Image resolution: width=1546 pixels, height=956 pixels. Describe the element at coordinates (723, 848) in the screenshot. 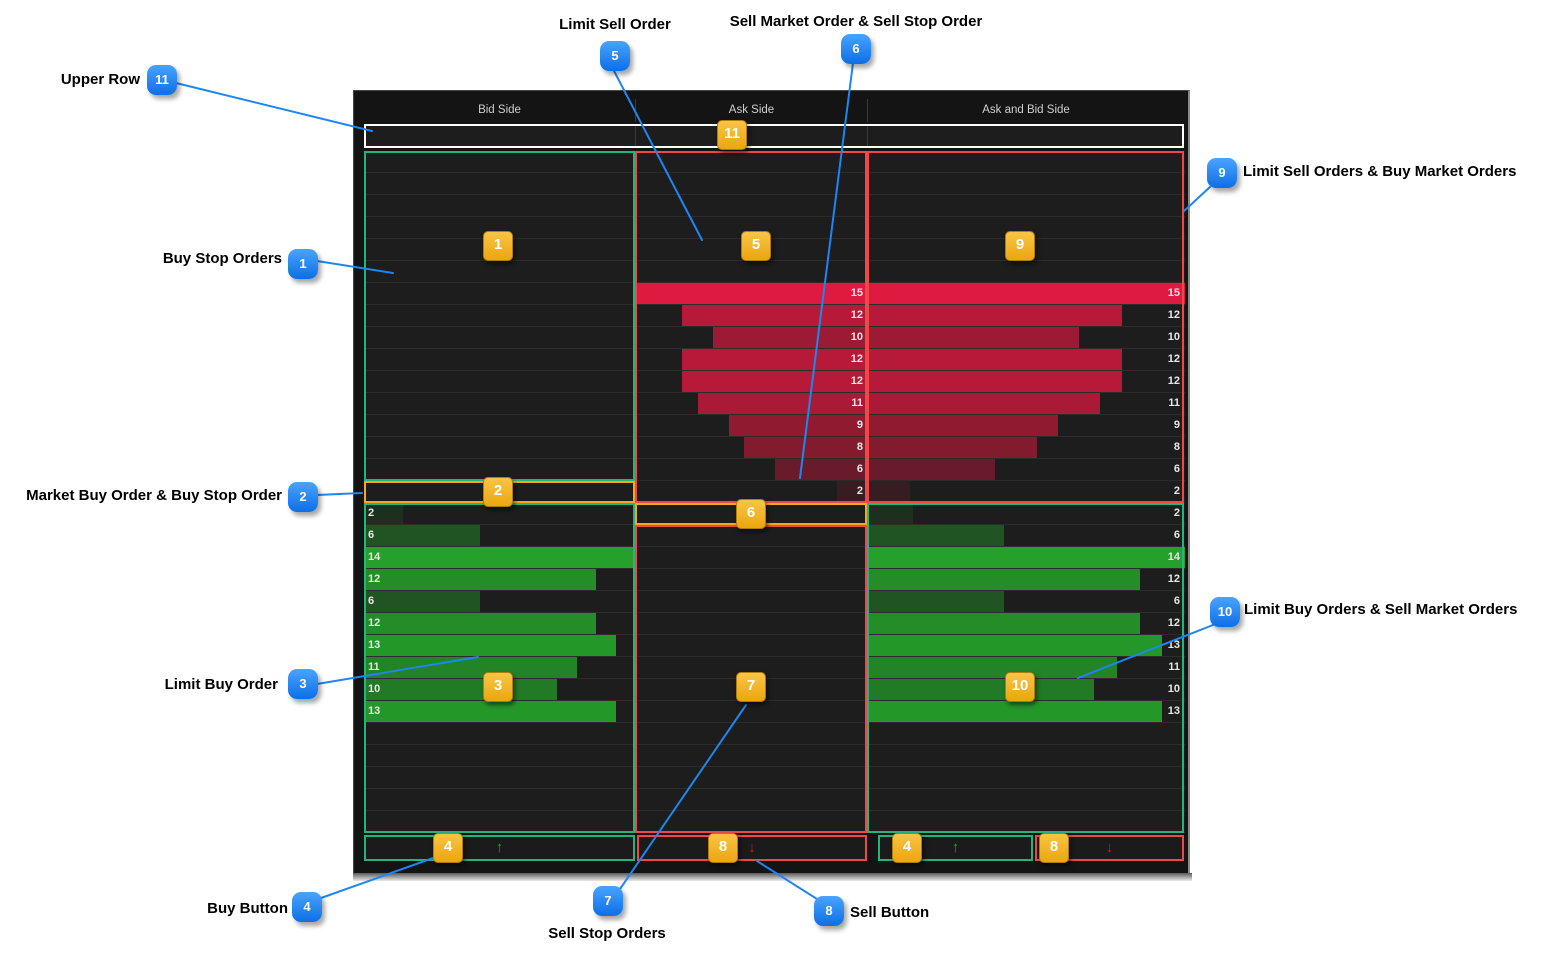

I see `marker-badge-8: 8` at that location.